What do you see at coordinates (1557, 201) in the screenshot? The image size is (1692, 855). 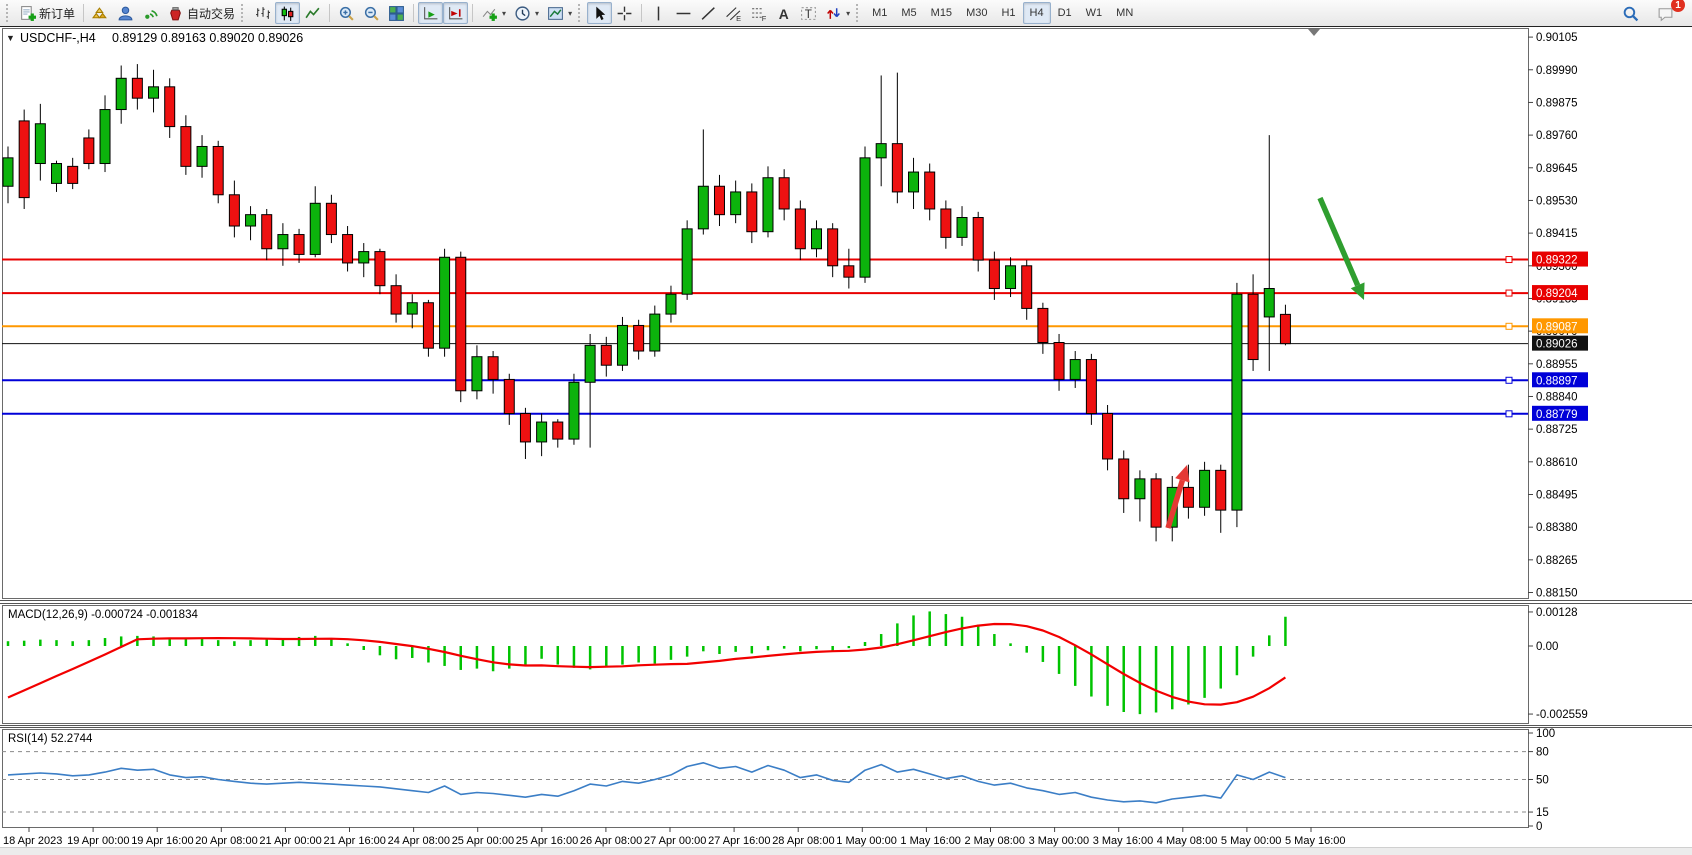 I see `price-axis-label: 0.89530` at bounding box center [1557, 201].